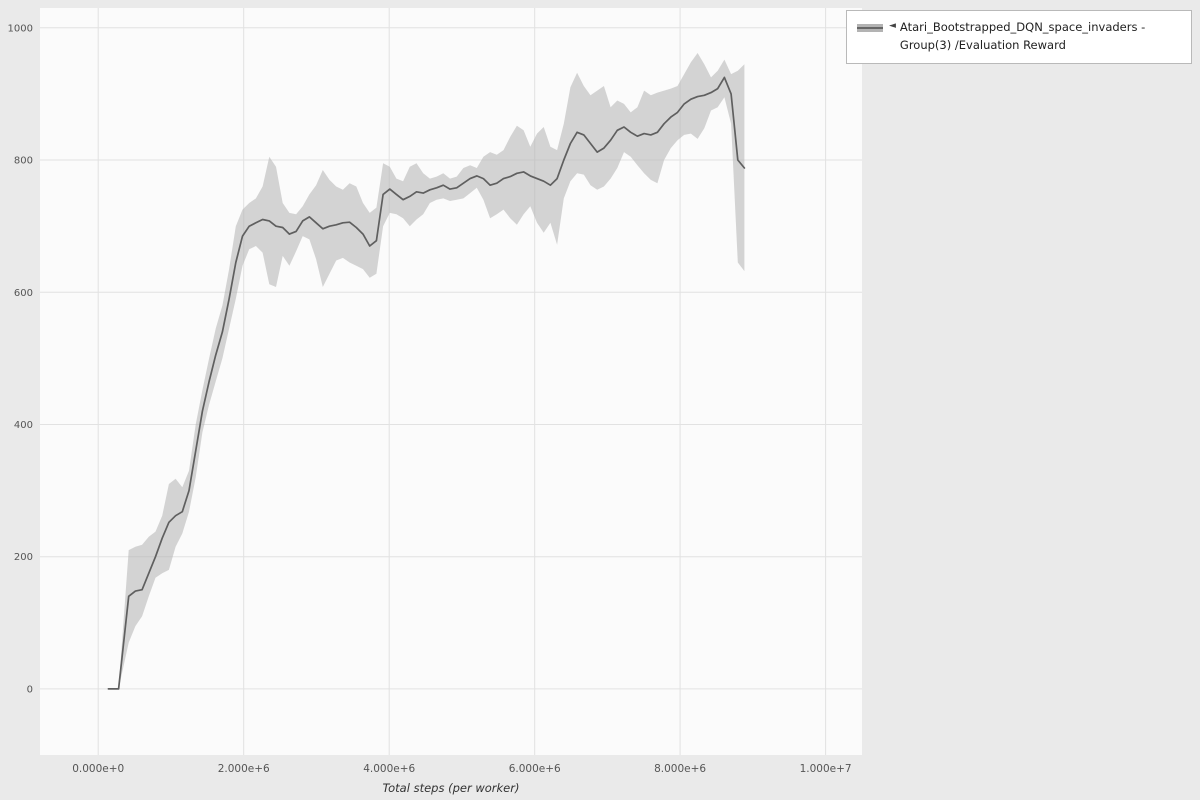 This screenshot has width=1200, height=800. I want to click on y-tick-label: 400, so click(23, 425).